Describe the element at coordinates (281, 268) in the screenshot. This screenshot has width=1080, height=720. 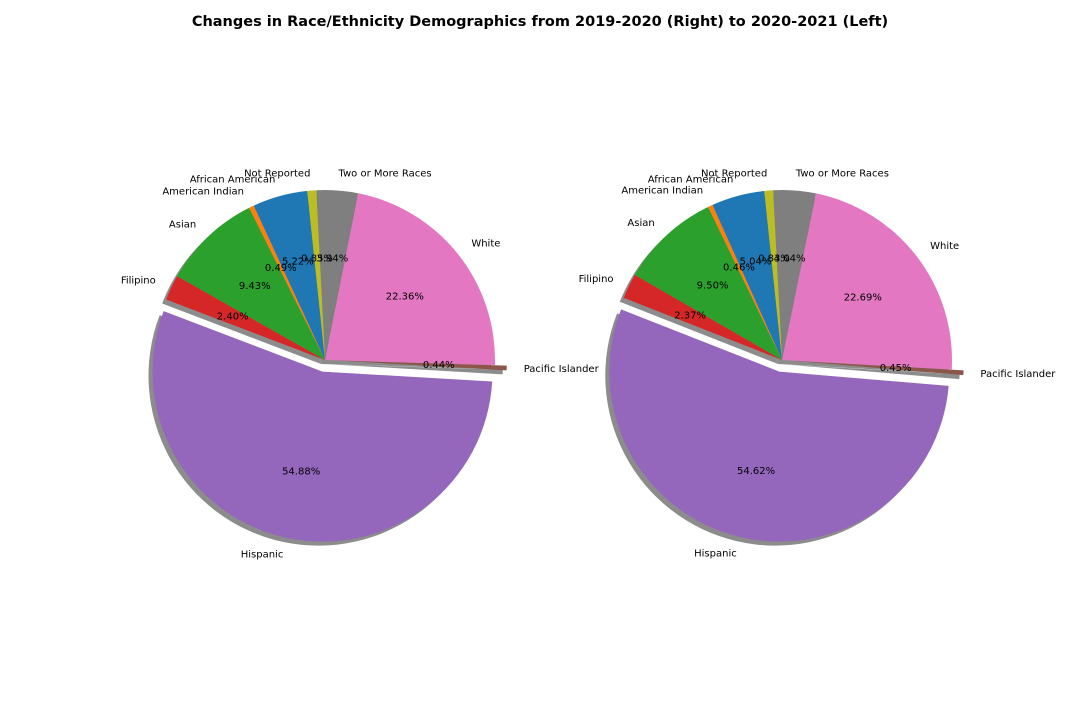
I see `value-label-american-indian: 0.49%` at that location.